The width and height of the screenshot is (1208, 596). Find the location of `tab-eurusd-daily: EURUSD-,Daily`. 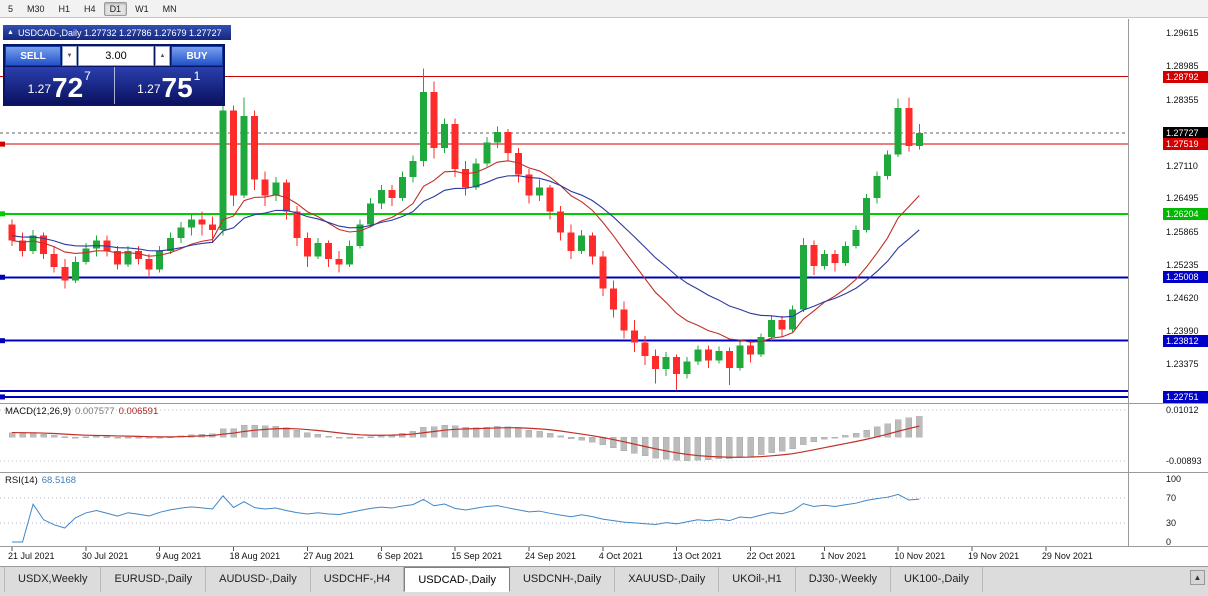

tab-eurusd-daily: EURUSD-,Daily is located at coordinates (154, 579).